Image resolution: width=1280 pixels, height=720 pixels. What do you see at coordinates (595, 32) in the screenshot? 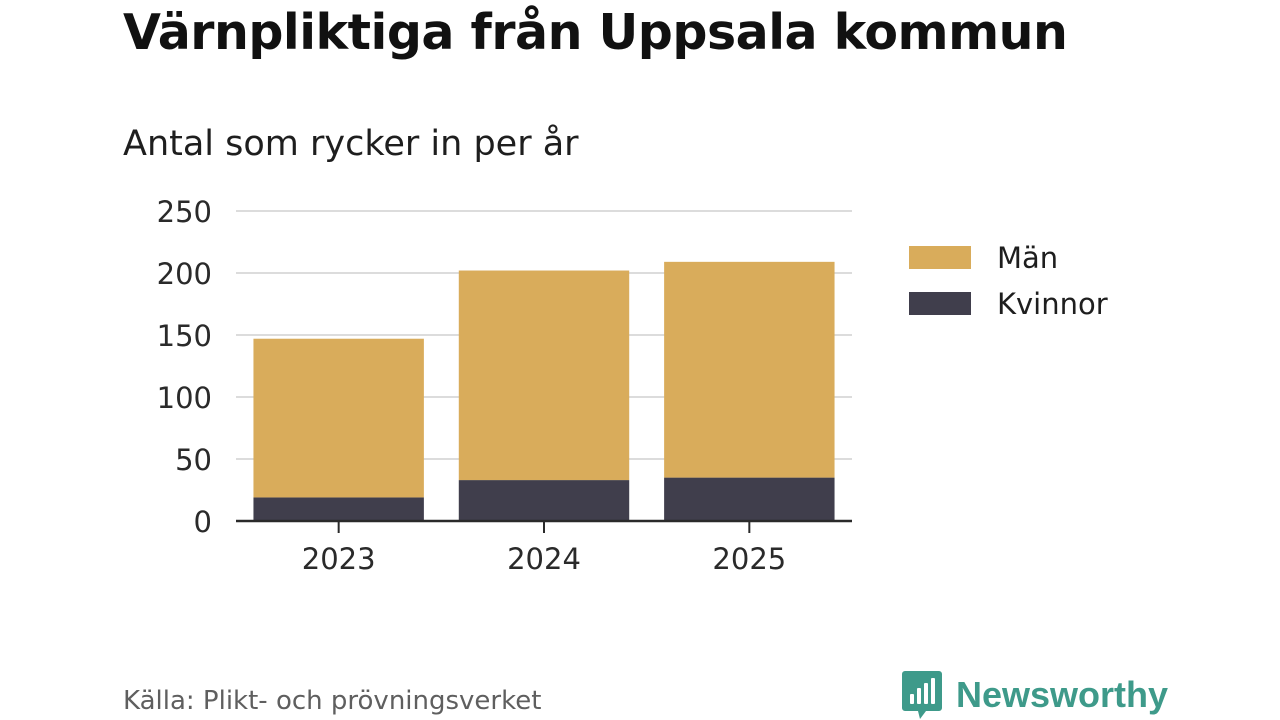
I see `chart-title: Värnpliktiga från Uppsala kommun` at bounding box center [595, 32].